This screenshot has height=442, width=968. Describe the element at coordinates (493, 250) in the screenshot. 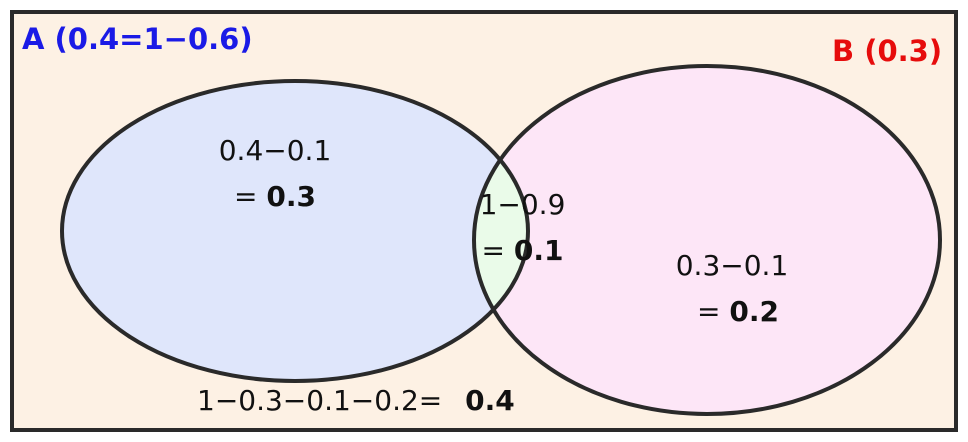

I see `region-both-eq: =` at that location.